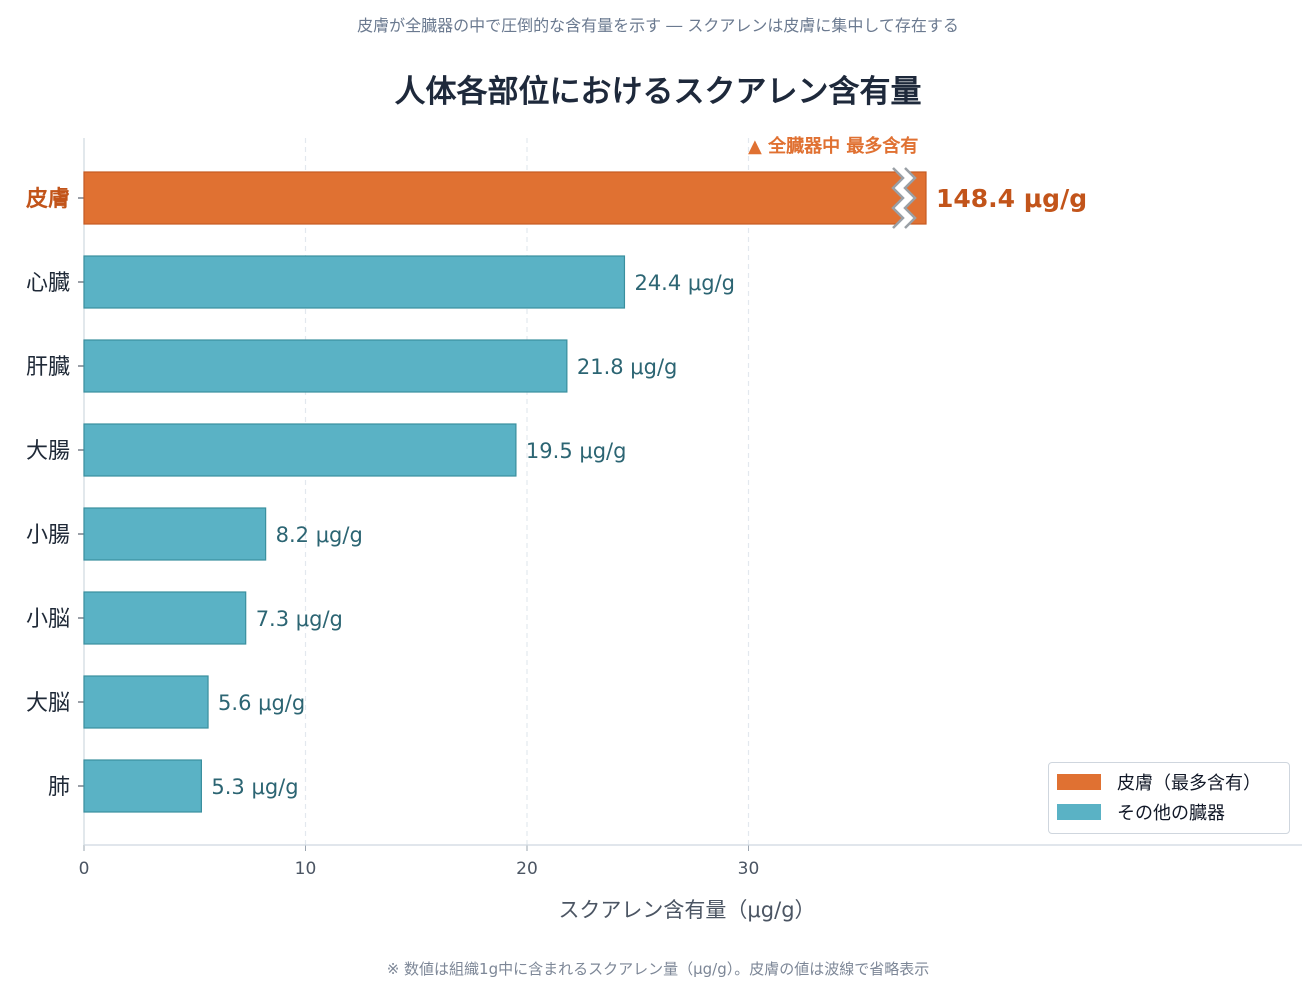 The width and height of the screenshot is (1316, 995). Describe the element at coordinates (48, 199) in the screenshot. I see `y-tick-label: 皮膚` at that location.